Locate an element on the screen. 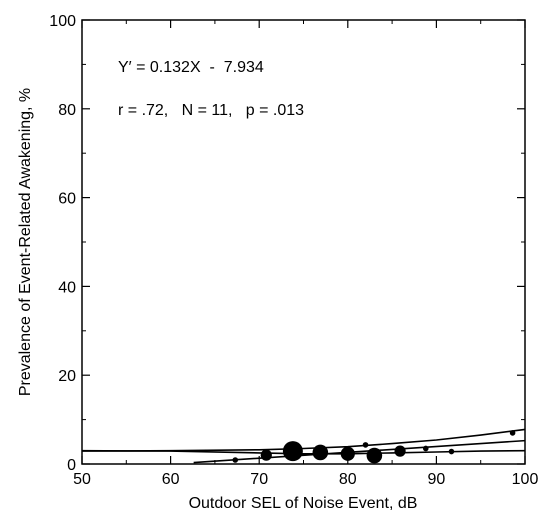 This screenshot has height=517, width=545. y-axis-title: Prevalence of Event-Related Awakening, % is located at coordinates (25, 242).